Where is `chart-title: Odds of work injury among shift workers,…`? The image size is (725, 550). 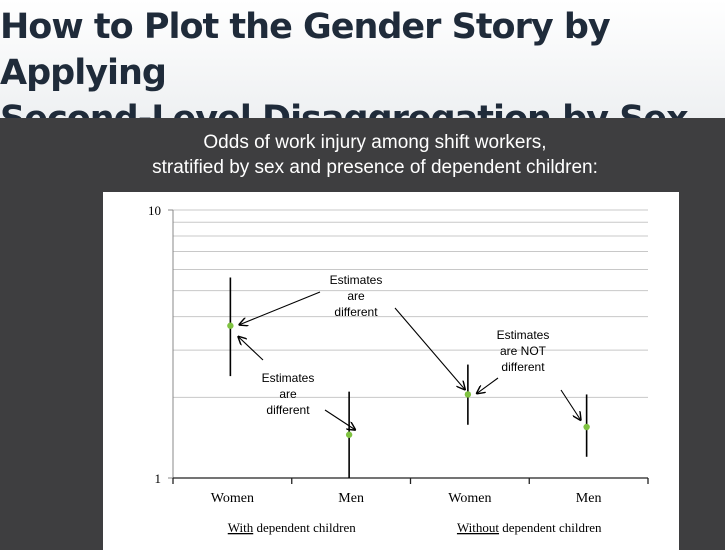 chart-title: Odds of work injury among shift workers,… is located at coordinates (375, 155).